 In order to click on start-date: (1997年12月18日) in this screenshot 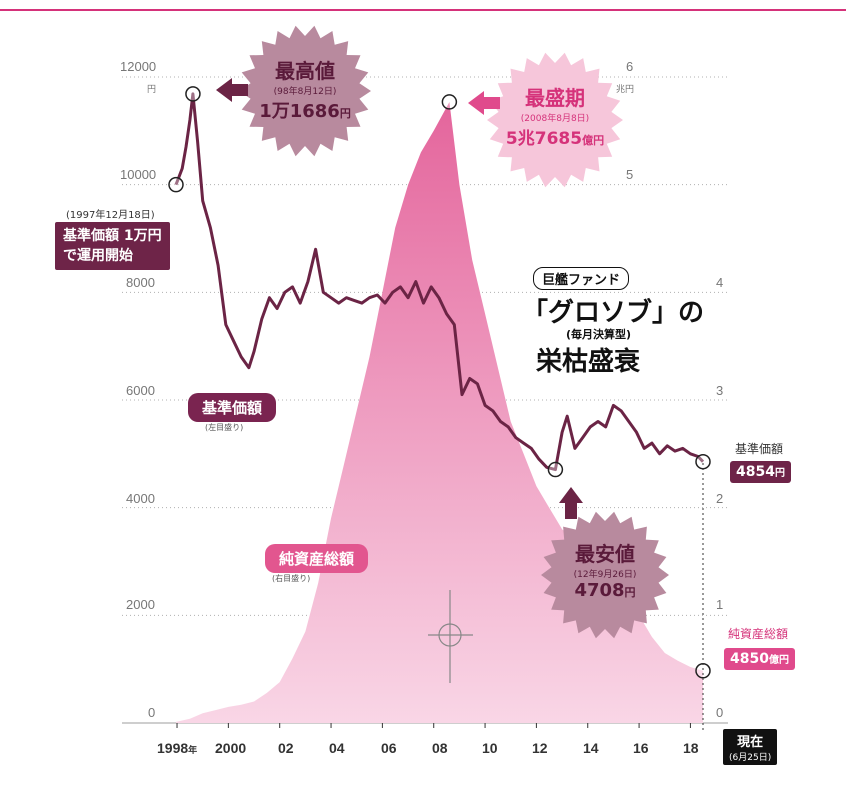, I will do `click(110, 215)`.